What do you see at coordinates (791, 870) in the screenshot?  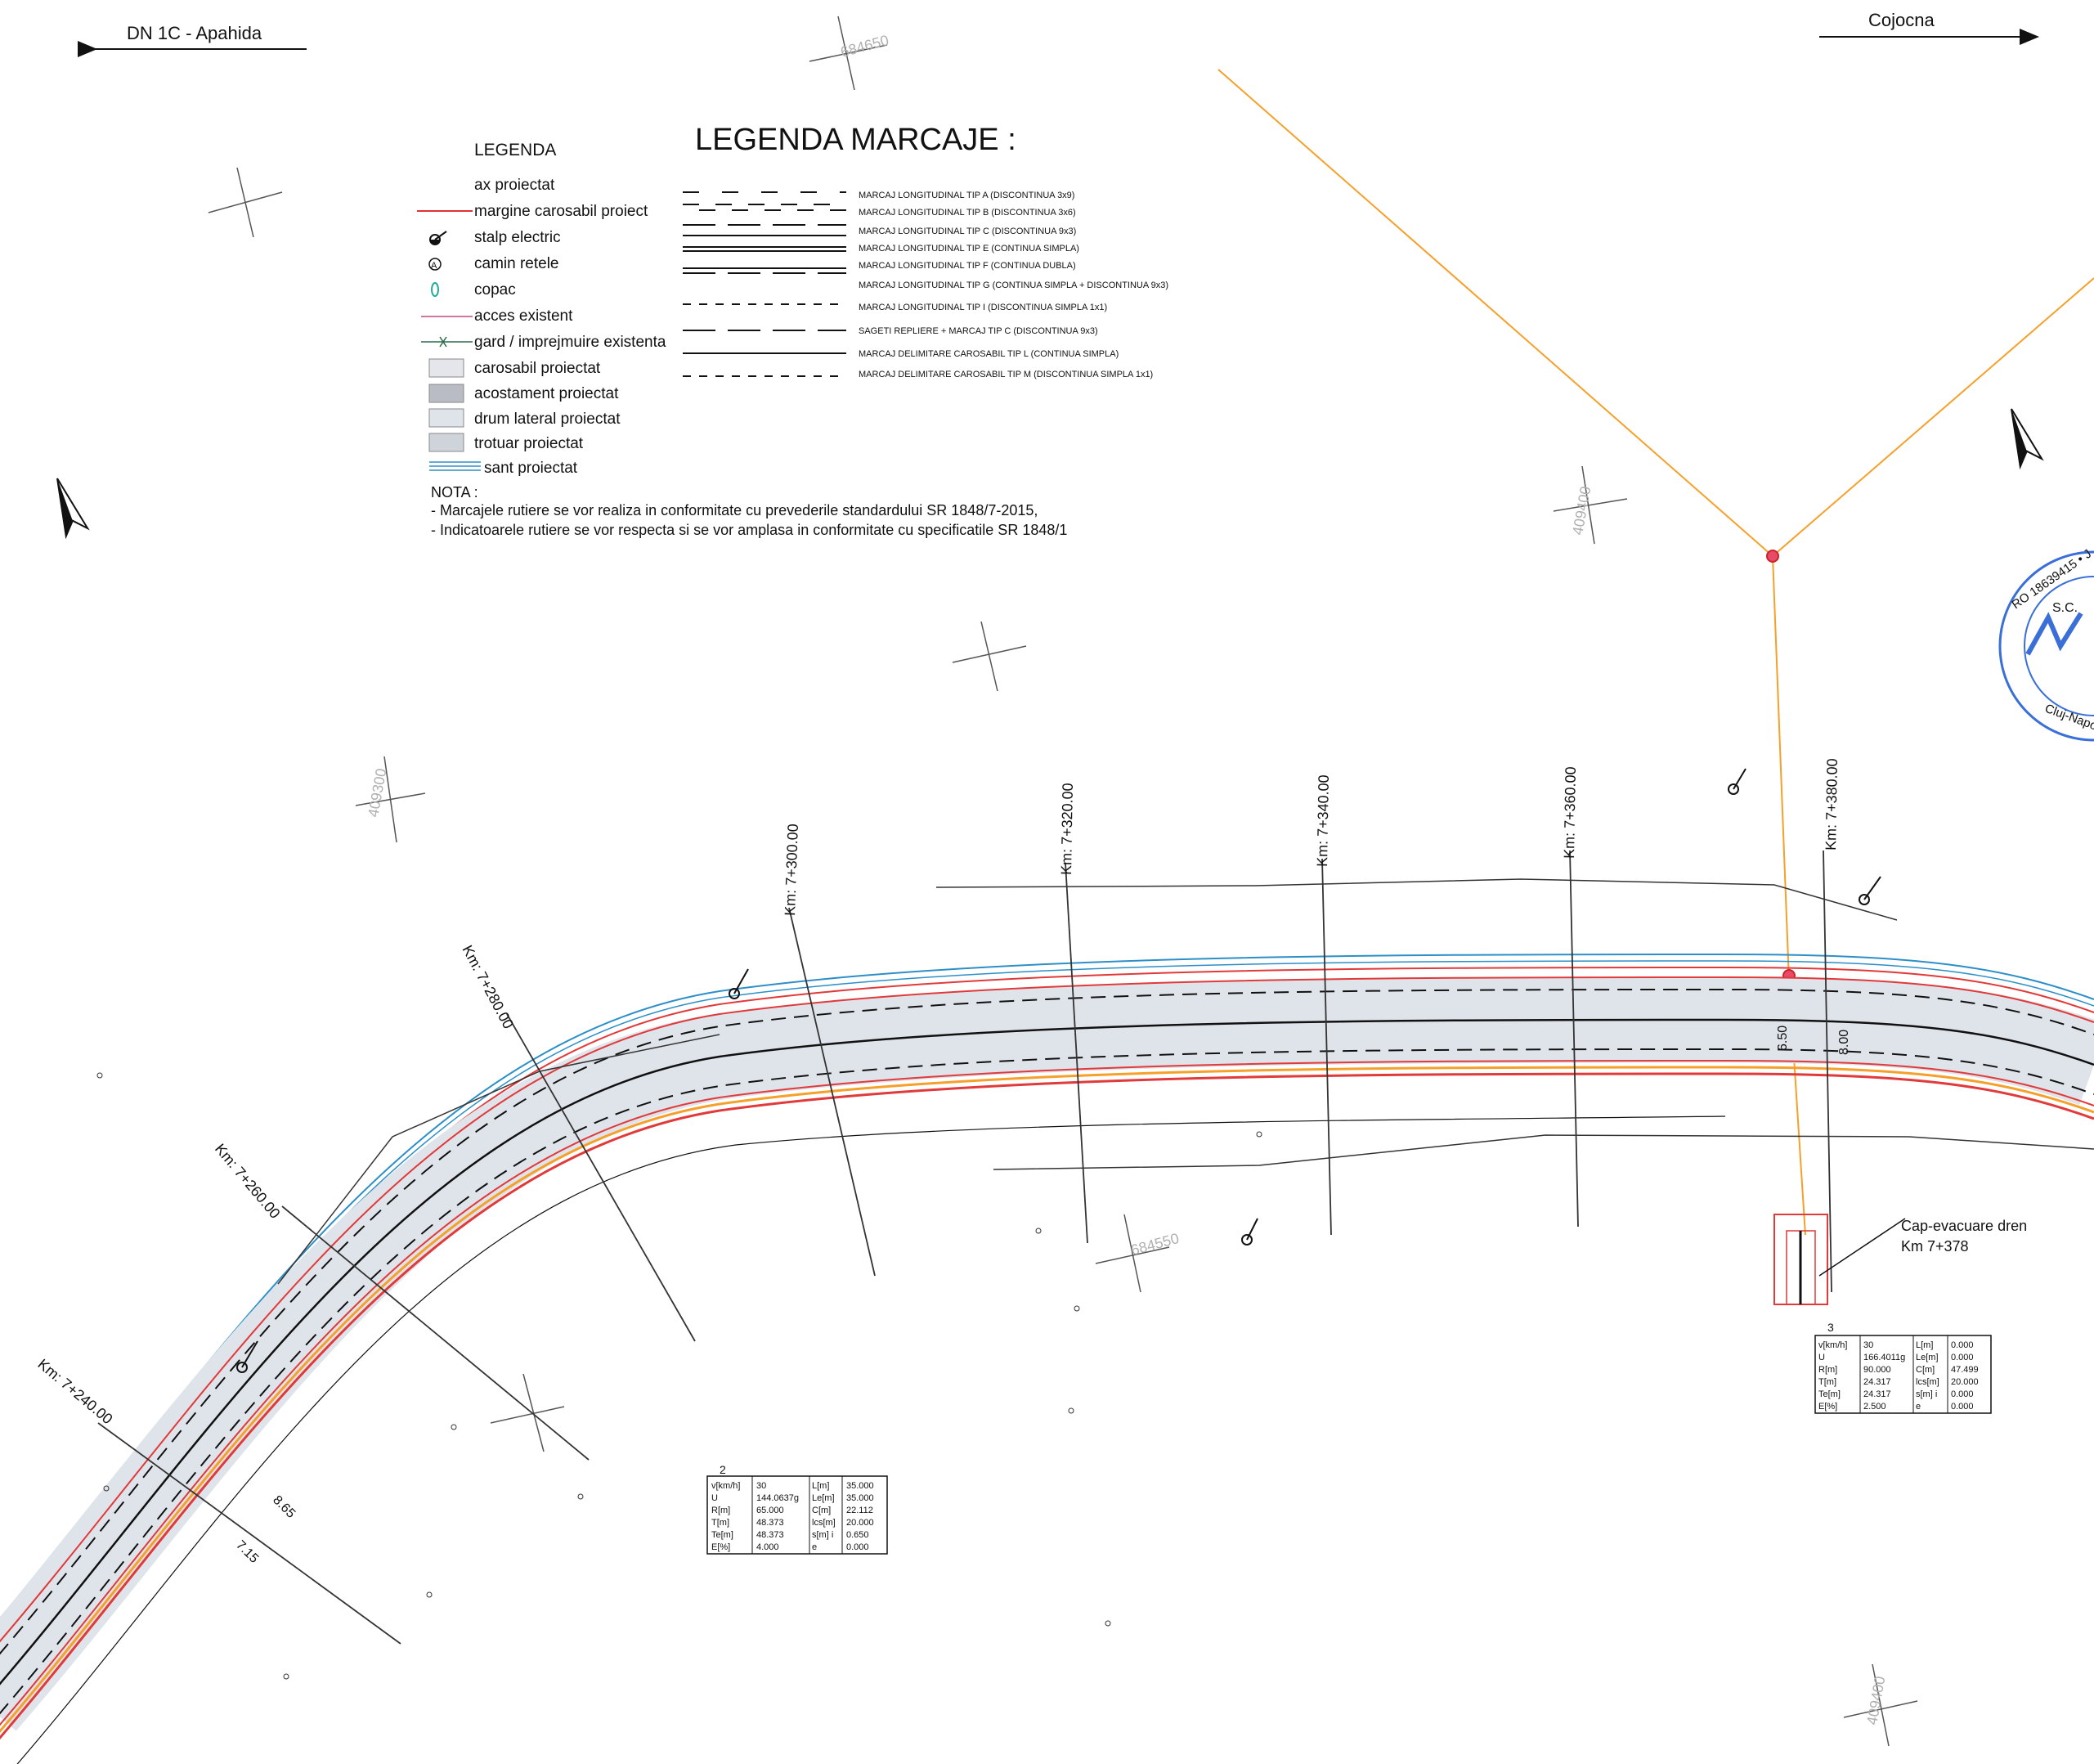 I see `chainage-label: Km: 7+300.00` at bounding box center [791, 870].